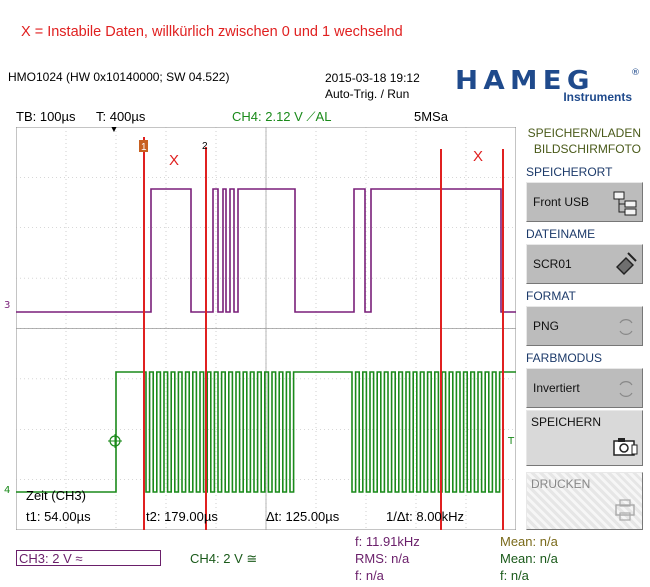 Image resolution: width=650 pixels, height=587 pixels. What do you see at coordinates (511, 441) in the screenshot?
I see `trigger-level-marker: T` at bounding box center [511, 441].